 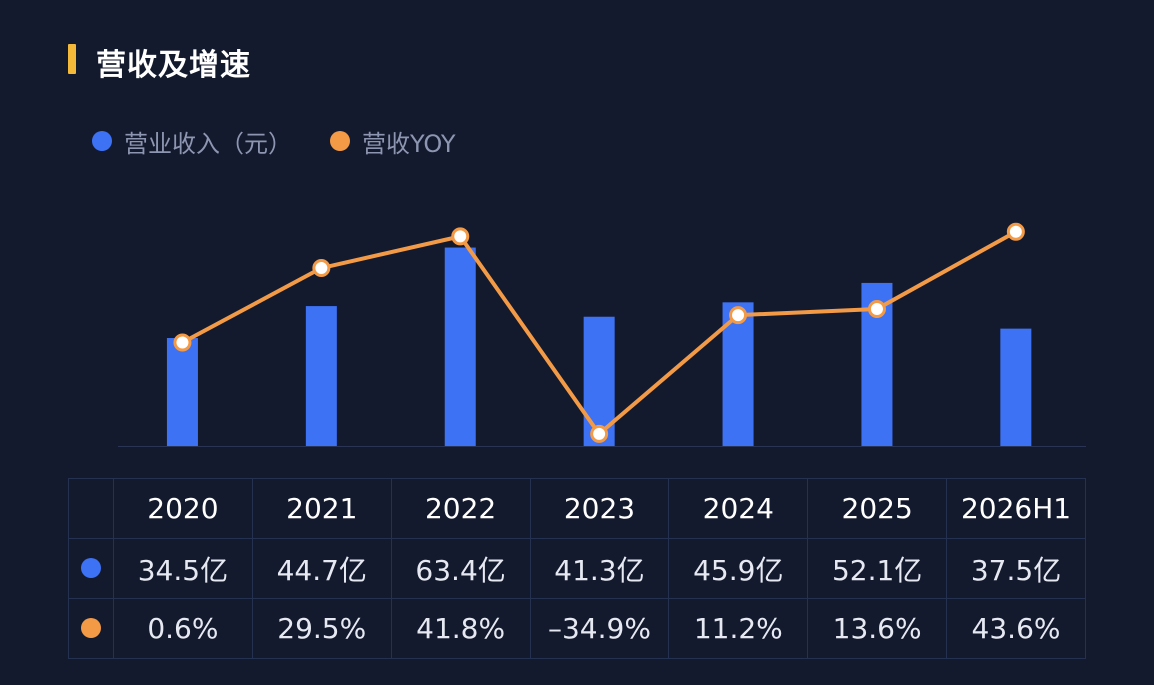 What do you see at coordinates (208, 143) in the screenshot?
I see `legend-revenue-label: 营业收入（元）` at bounding box center [208, 143].